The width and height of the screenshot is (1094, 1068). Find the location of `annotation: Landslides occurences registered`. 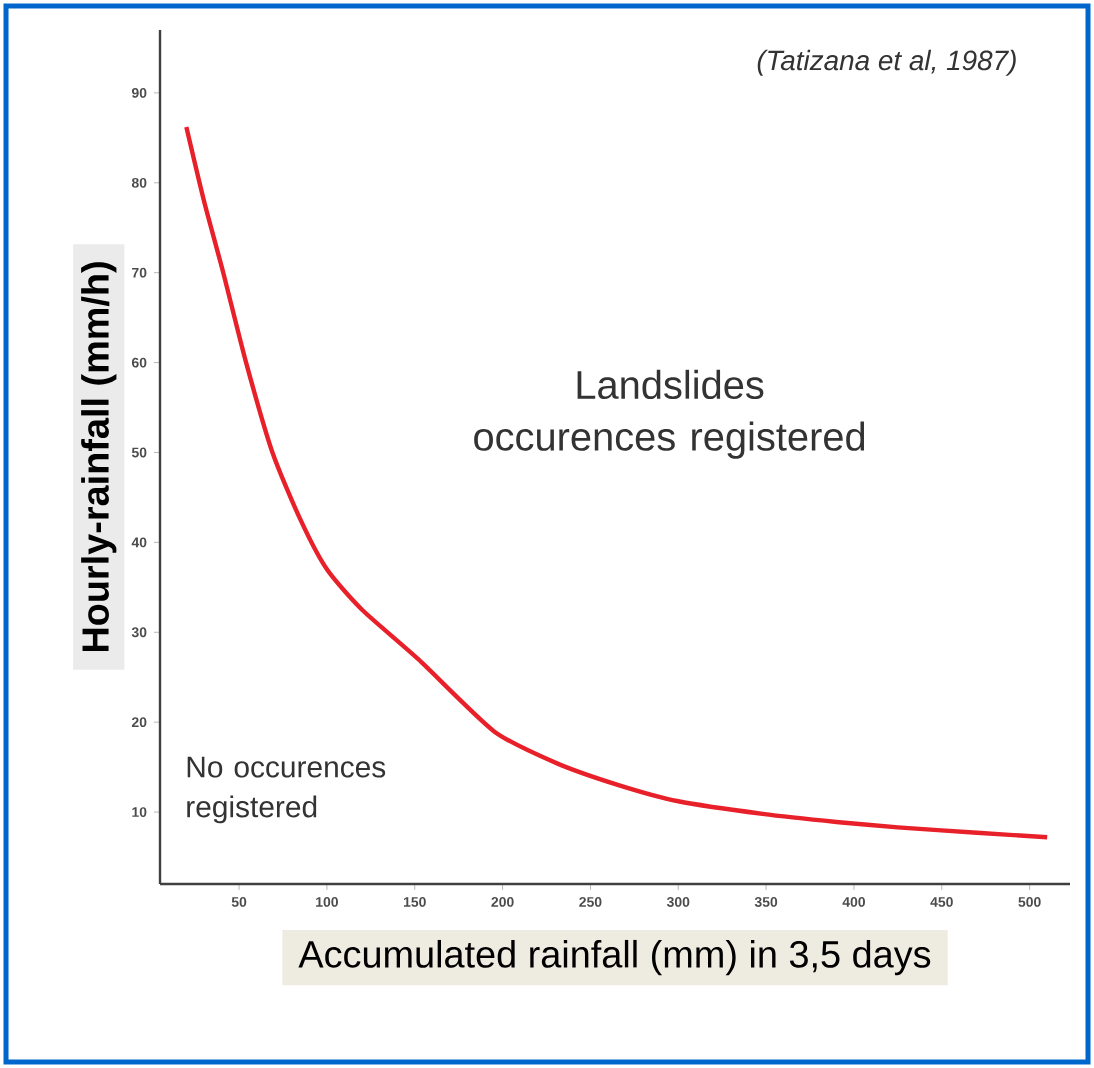

annotation: Landslides occurences registered is located at coordinates (669, 414).